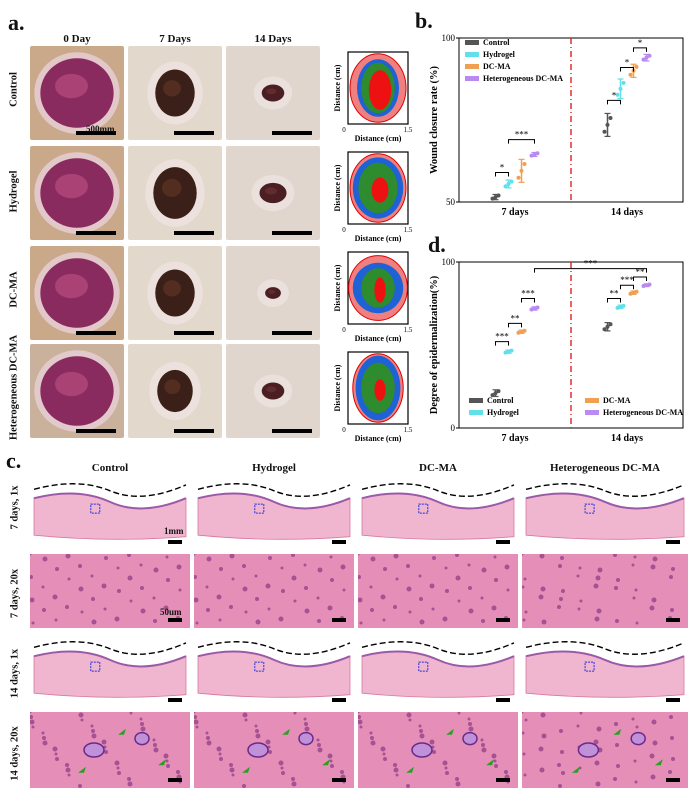  What do you see at coordinates (15, 753) in the screenshot?
I see `histo-row-14d-20x: 14 days, 20x` at bounding box center [15, 753].